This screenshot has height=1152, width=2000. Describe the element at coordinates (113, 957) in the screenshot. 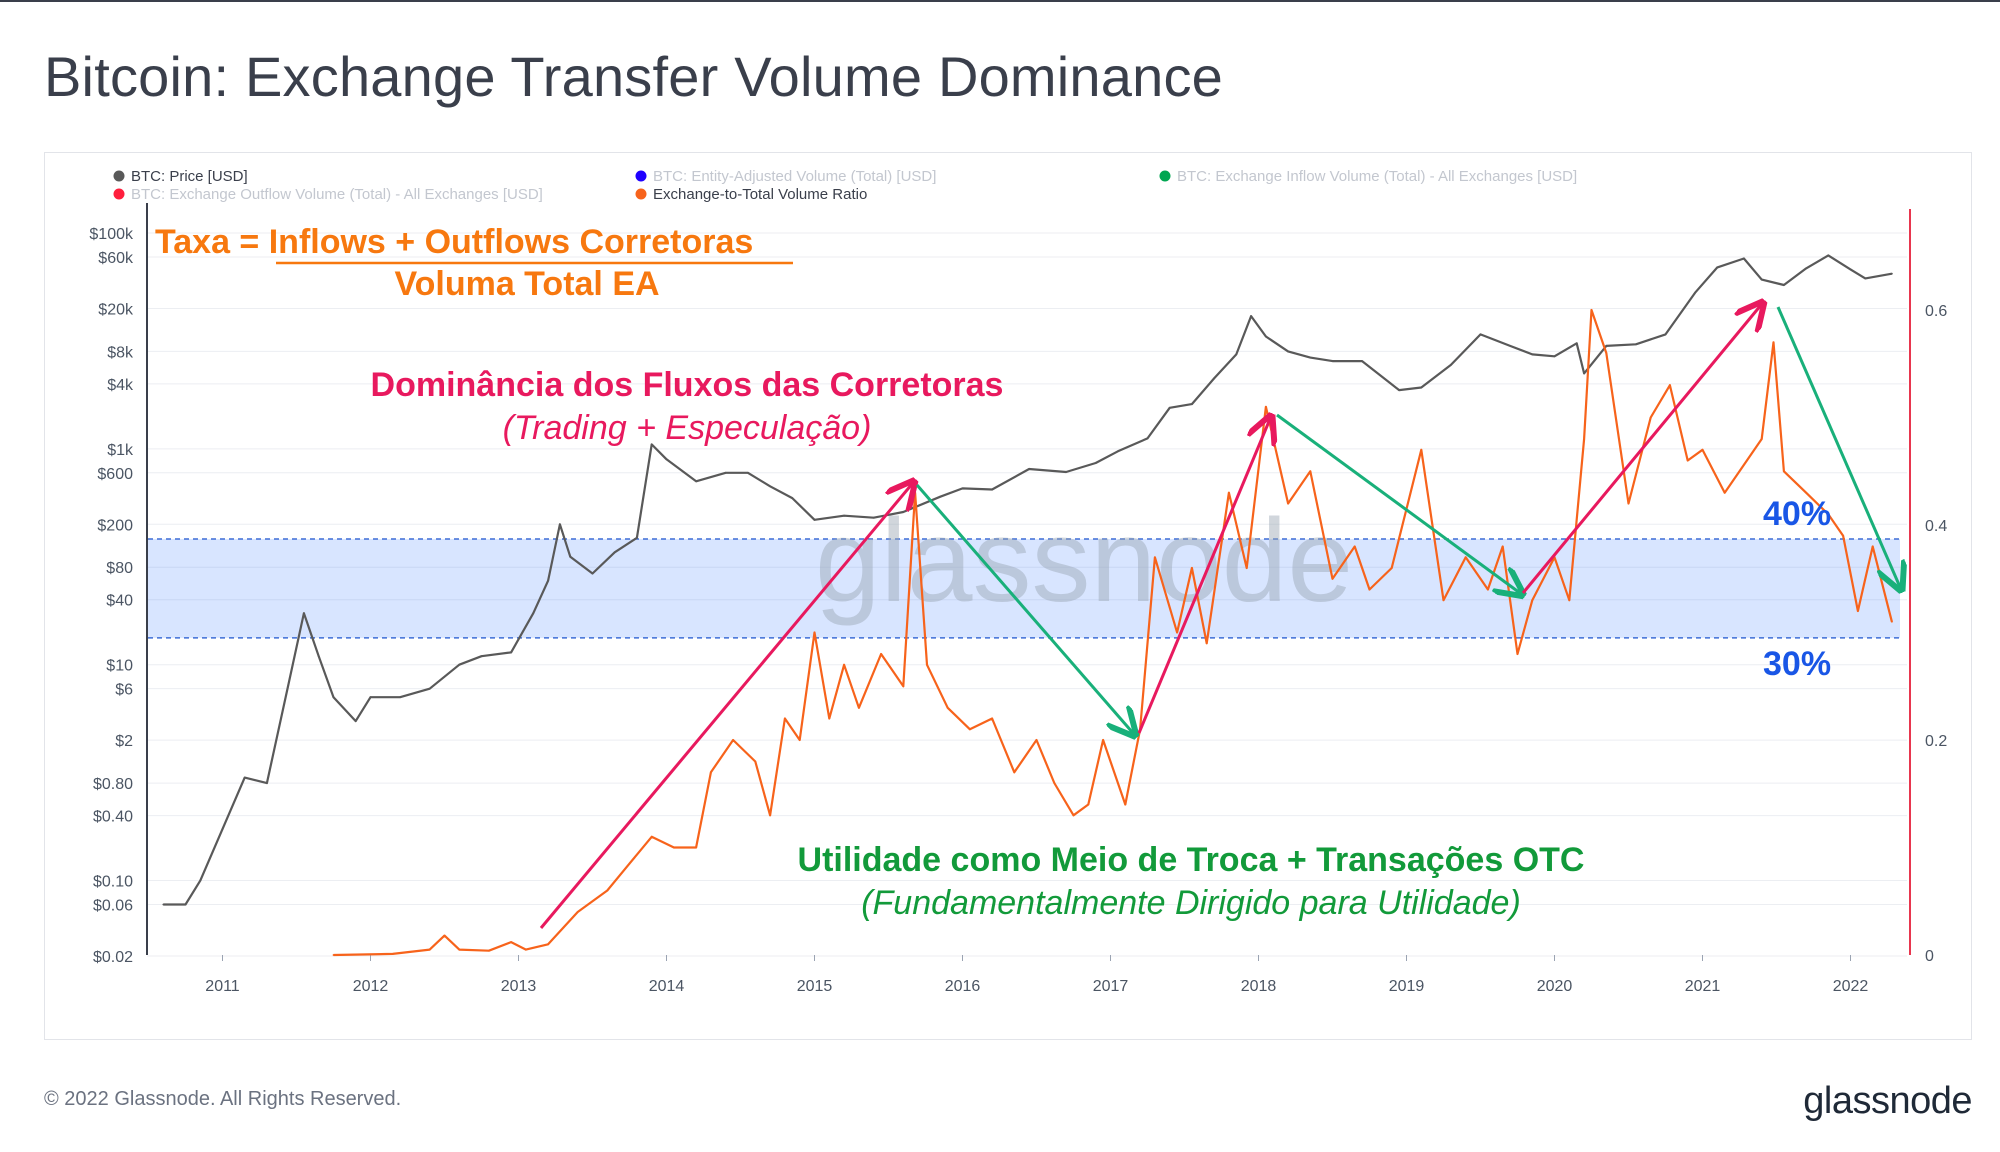

I see `y-left-tick-label: $0.02` at that location.